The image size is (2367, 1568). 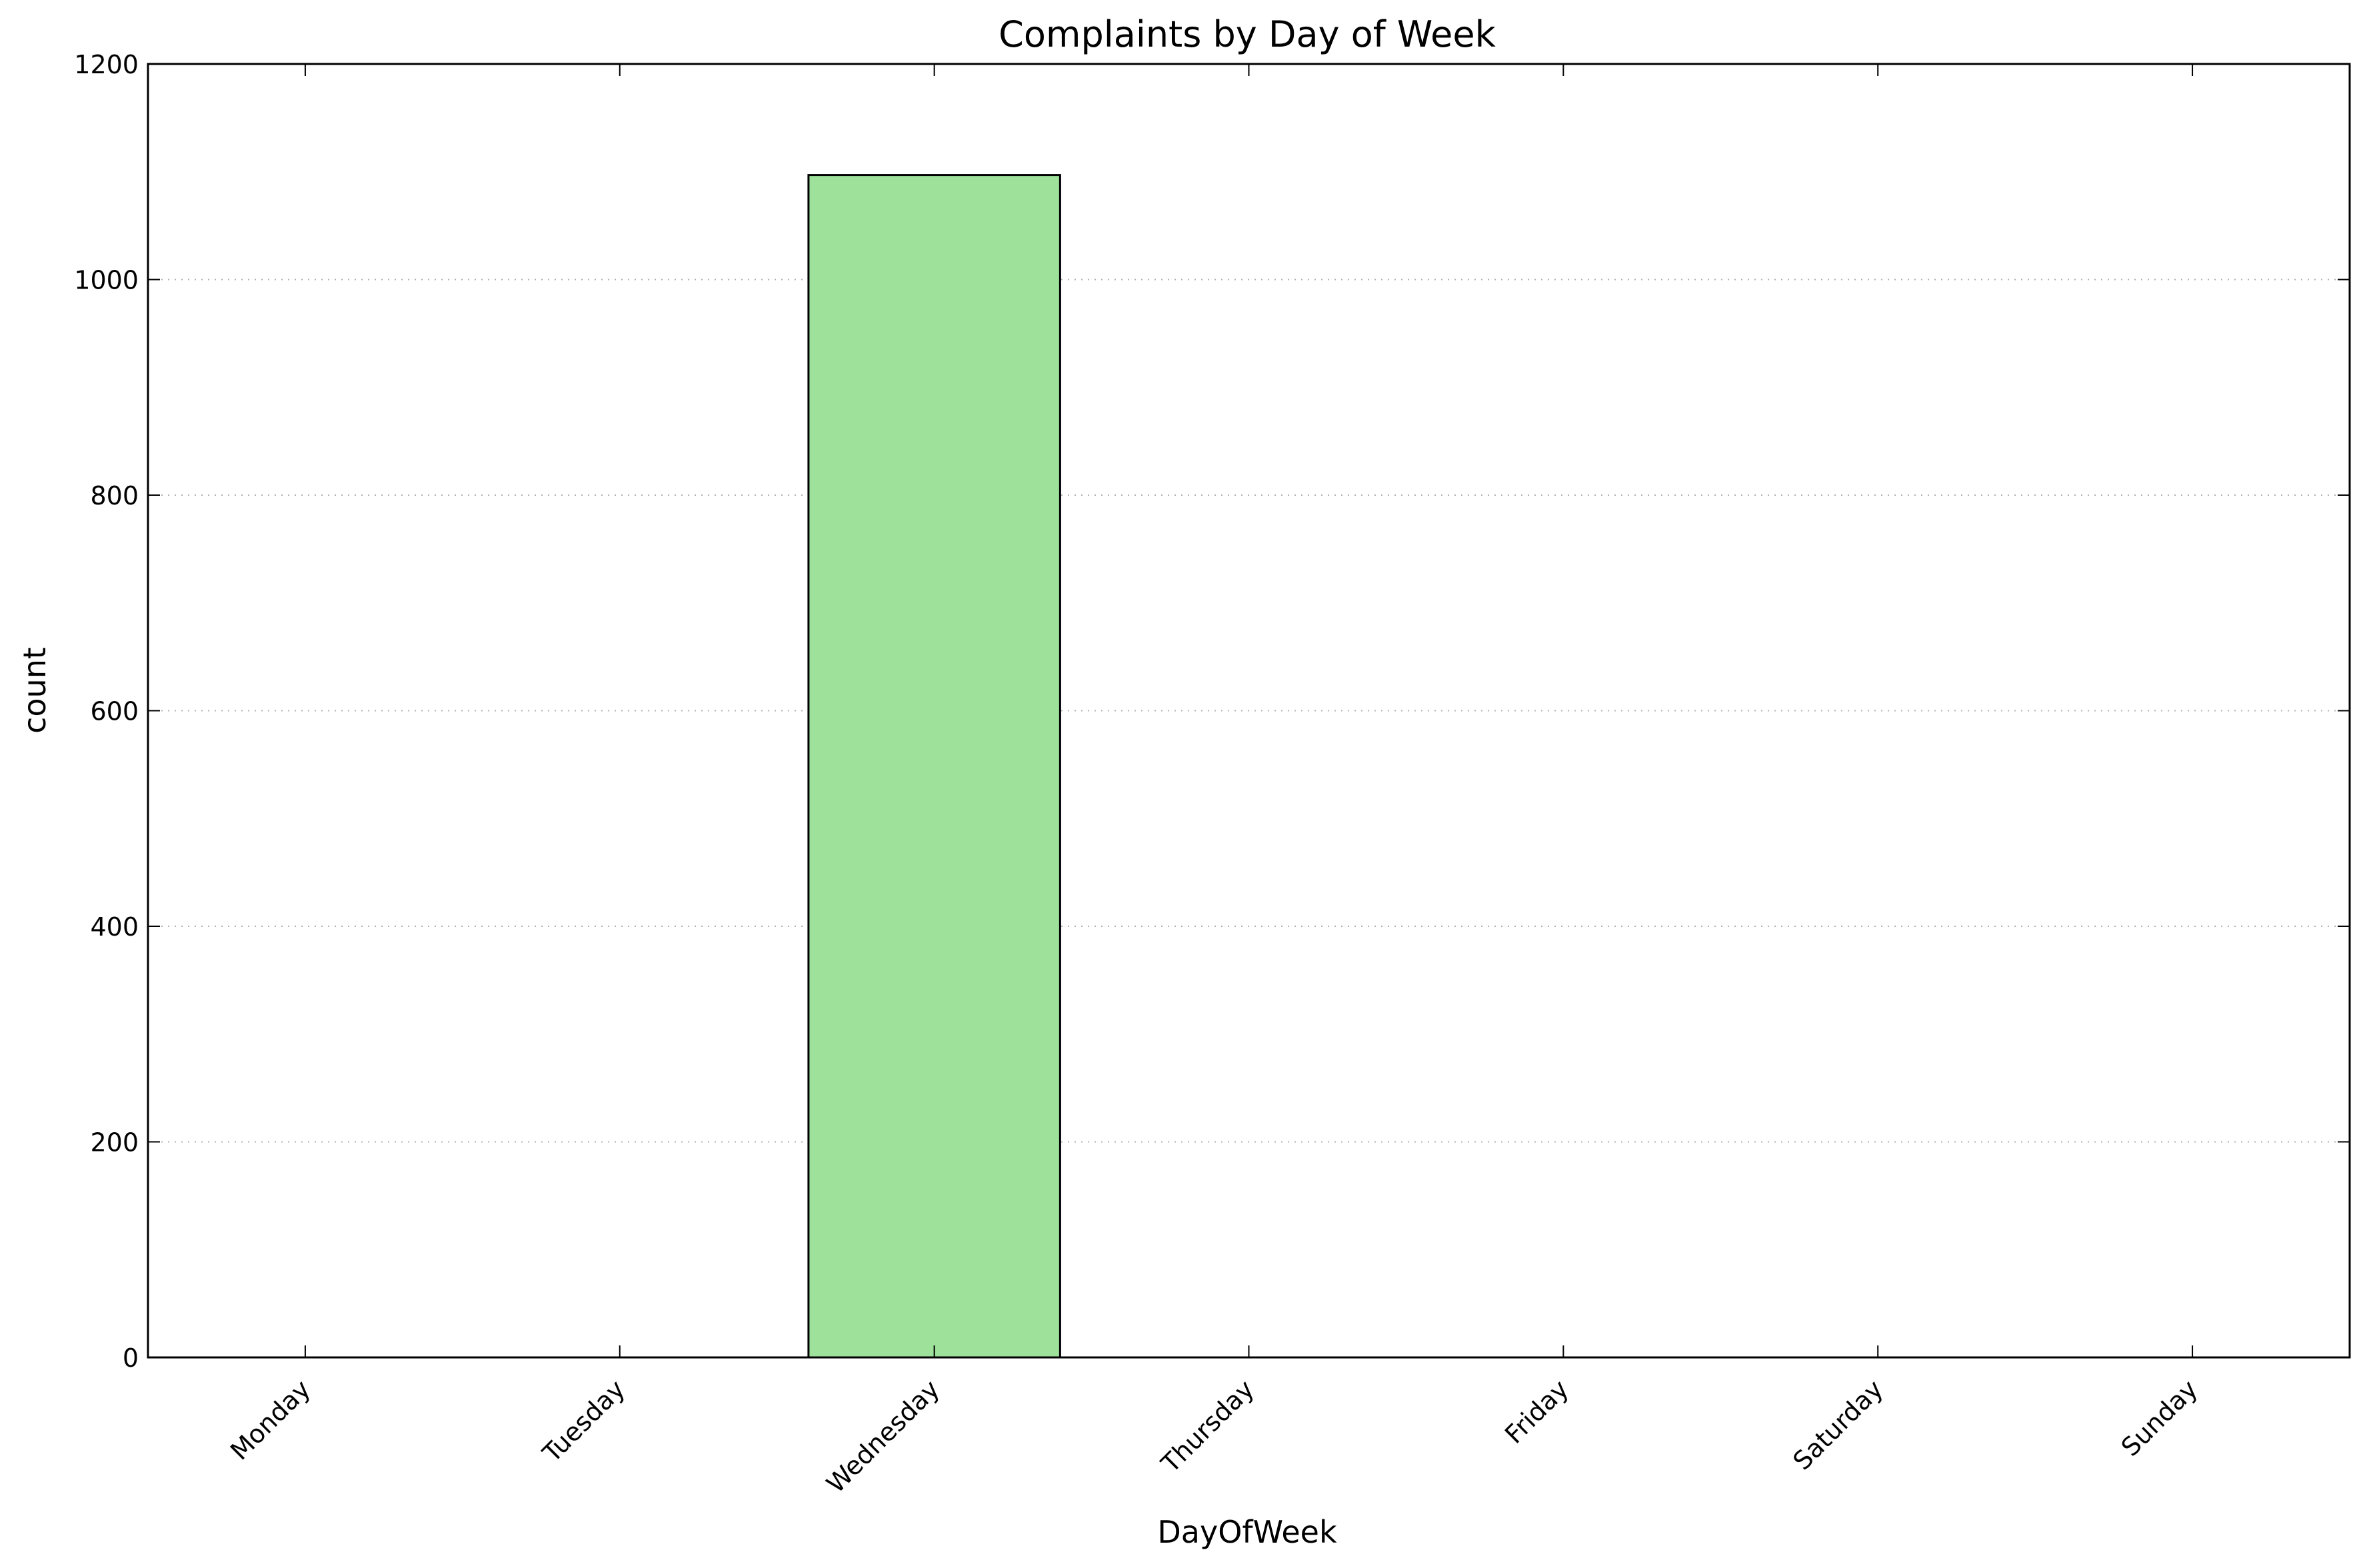 I want to click on bar-wednesday, so click(x=934, y=767).